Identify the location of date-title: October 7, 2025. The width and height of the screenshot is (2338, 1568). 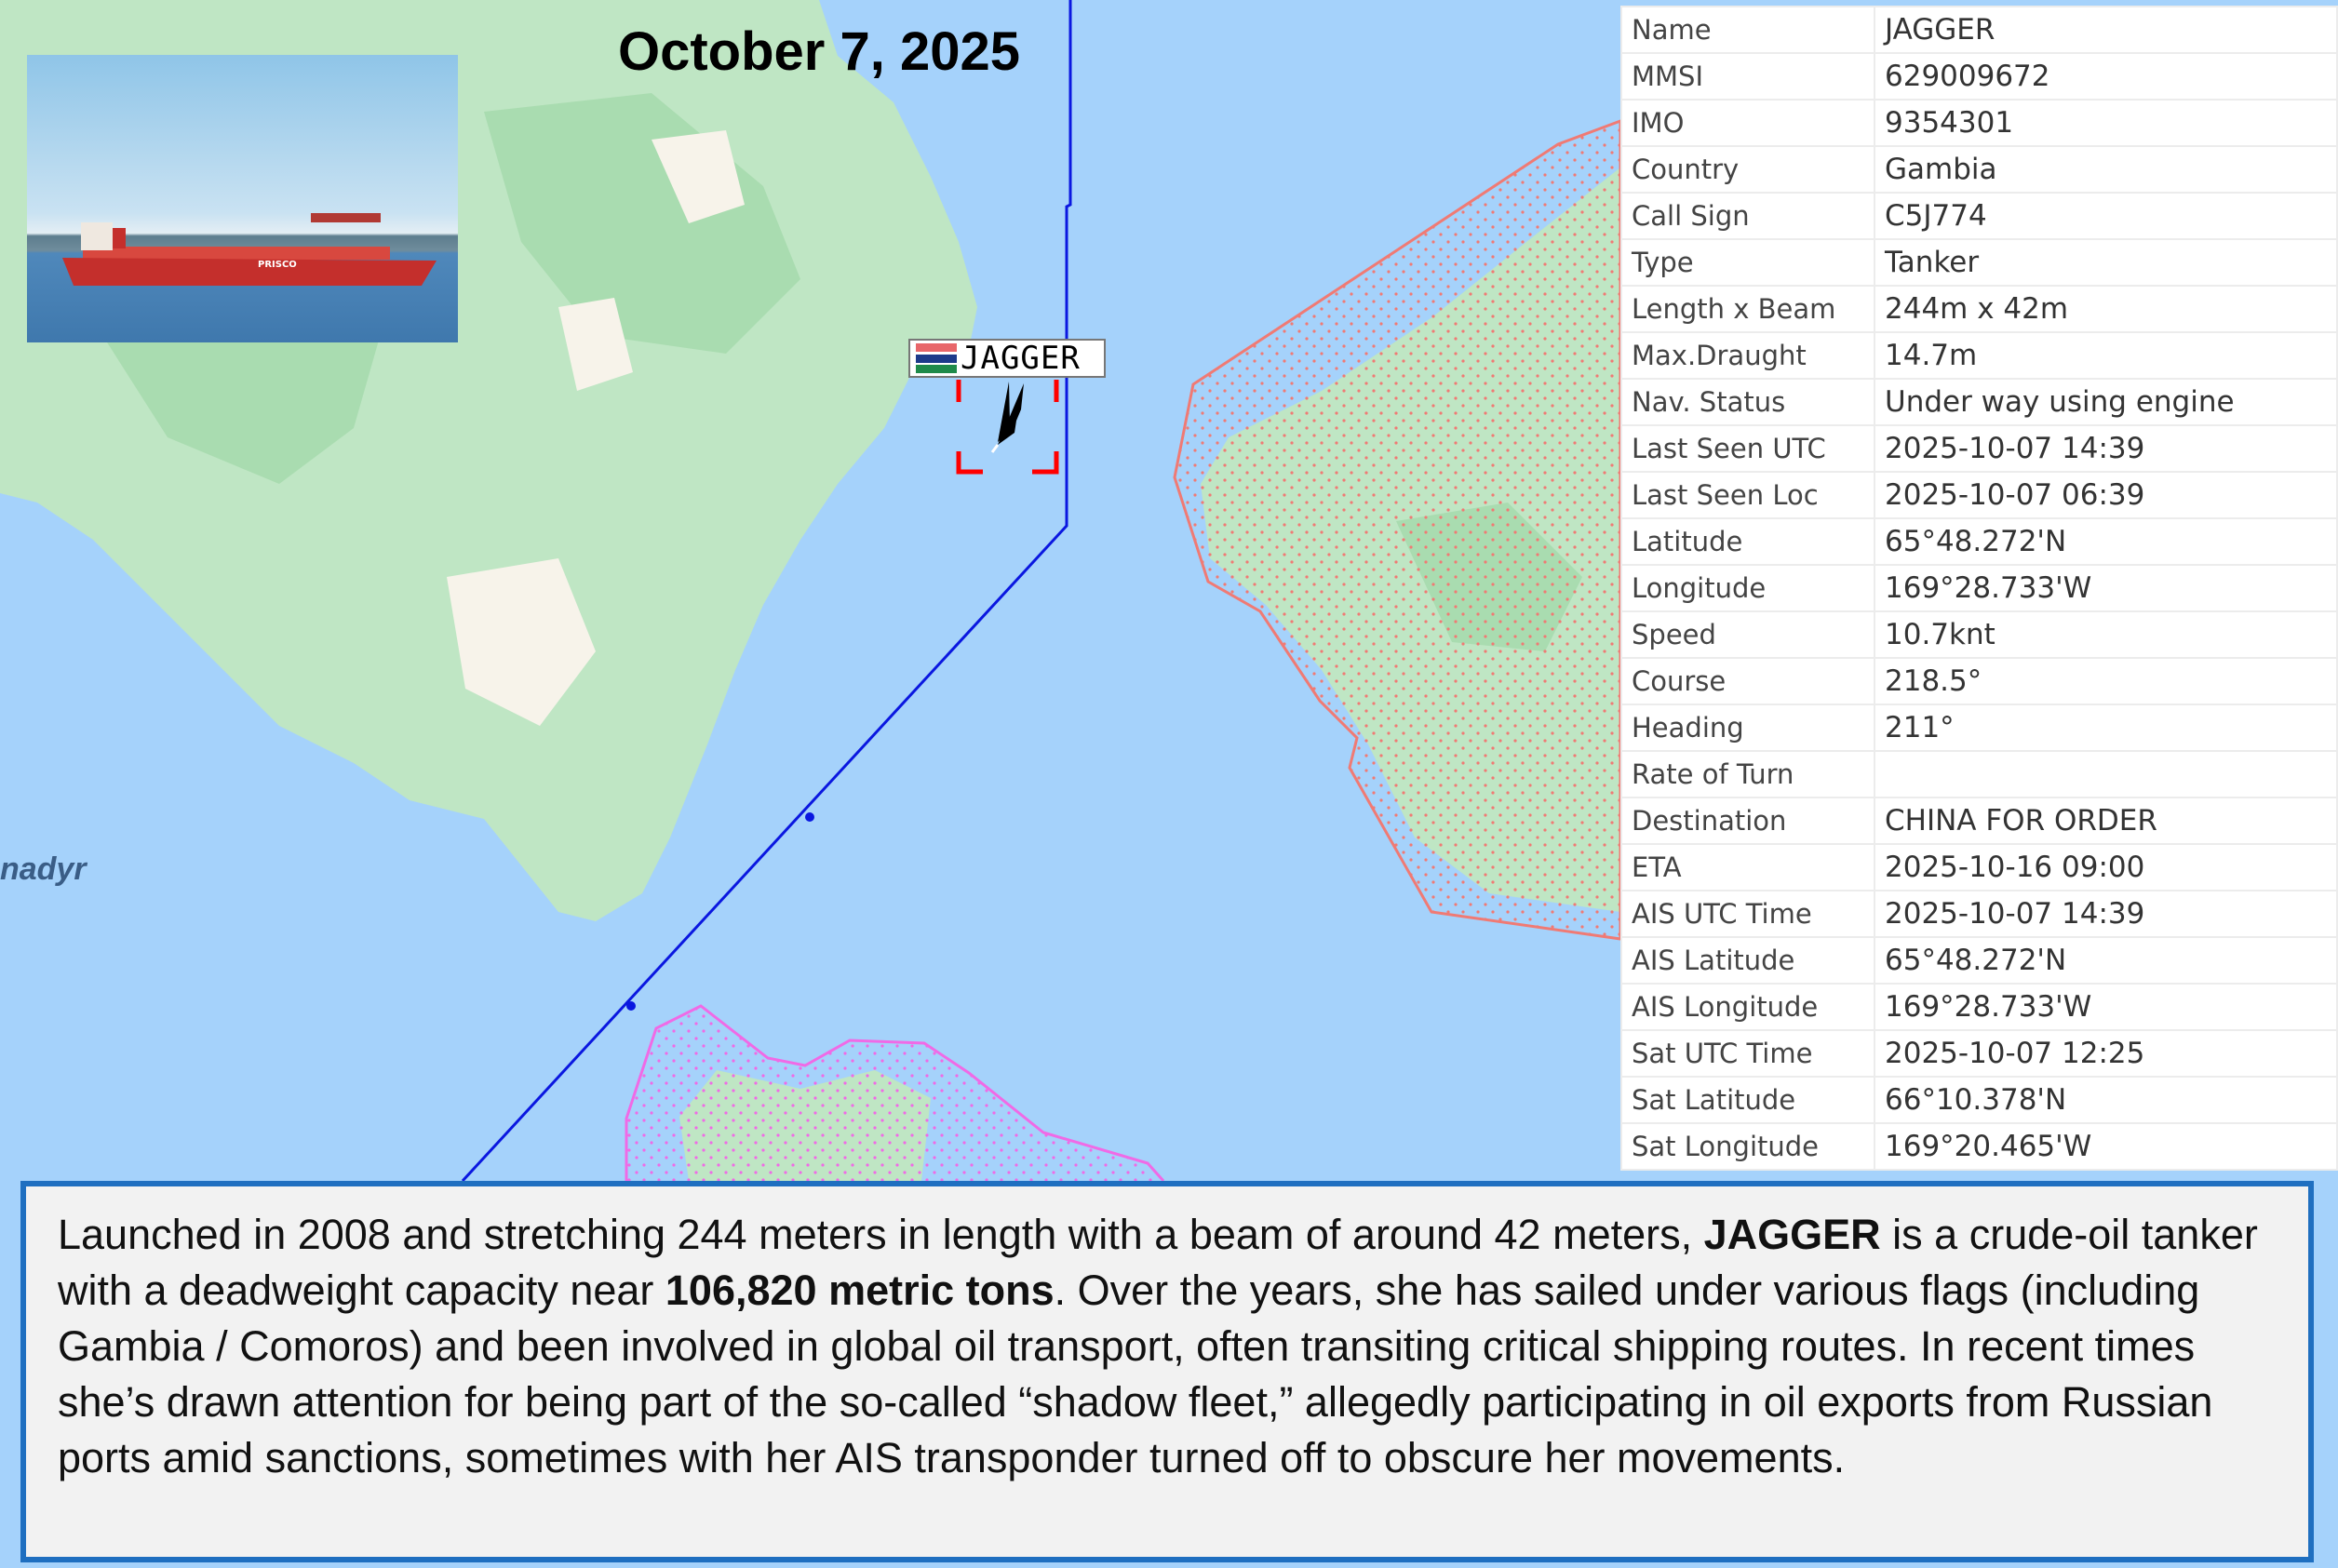
(819, 51).